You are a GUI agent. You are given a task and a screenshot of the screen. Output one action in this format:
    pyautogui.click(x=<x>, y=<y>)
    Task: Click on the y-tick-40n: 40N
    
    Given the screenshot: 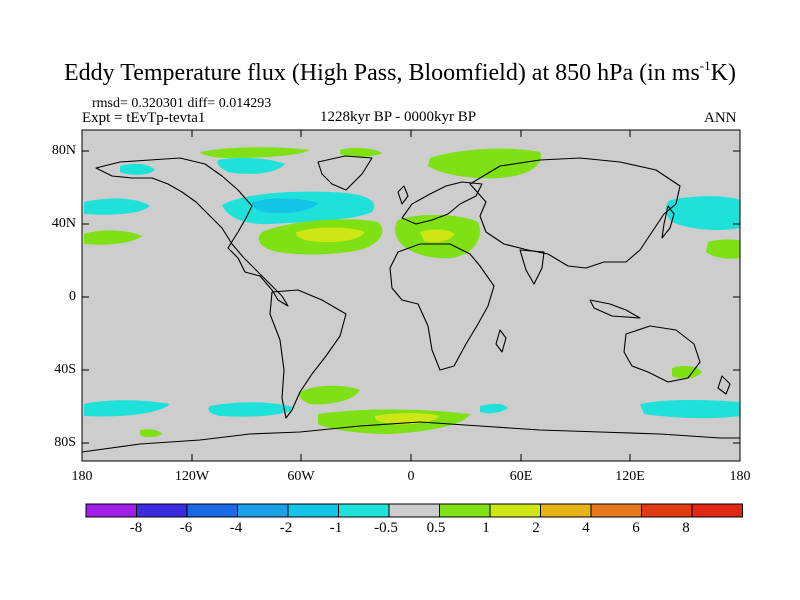 What is the action you would take?
    pyautogui.click(x=63, y=223)
    